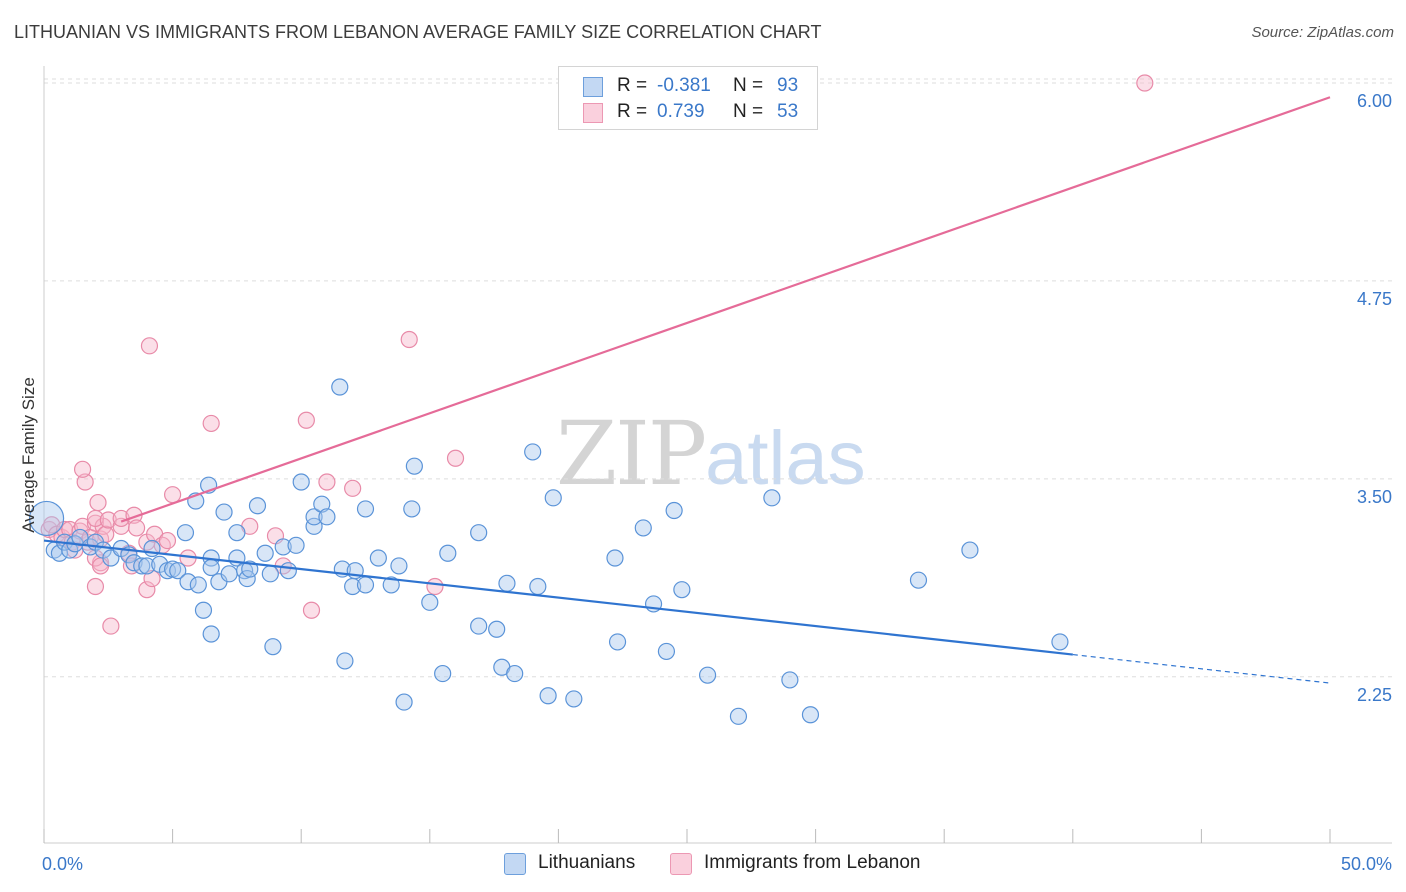 The image size is (1406, 892). I want to click on legend-n-label: N =, so click(748, 111).